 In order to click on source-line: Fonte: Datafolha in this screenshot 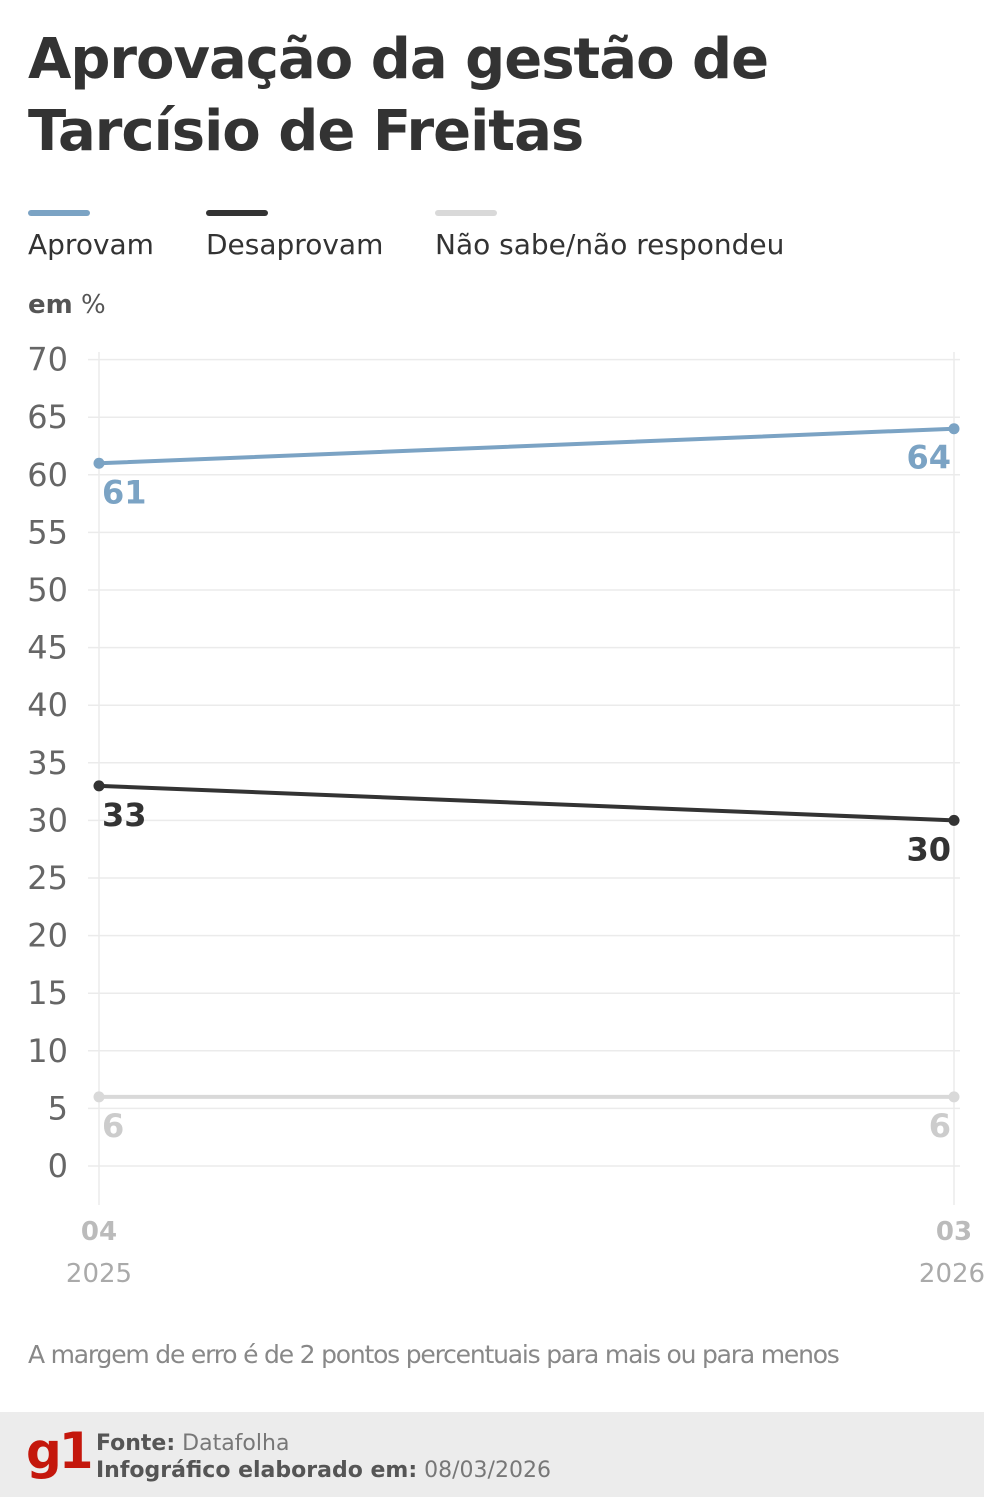, I will do `click(323, 1443)`.